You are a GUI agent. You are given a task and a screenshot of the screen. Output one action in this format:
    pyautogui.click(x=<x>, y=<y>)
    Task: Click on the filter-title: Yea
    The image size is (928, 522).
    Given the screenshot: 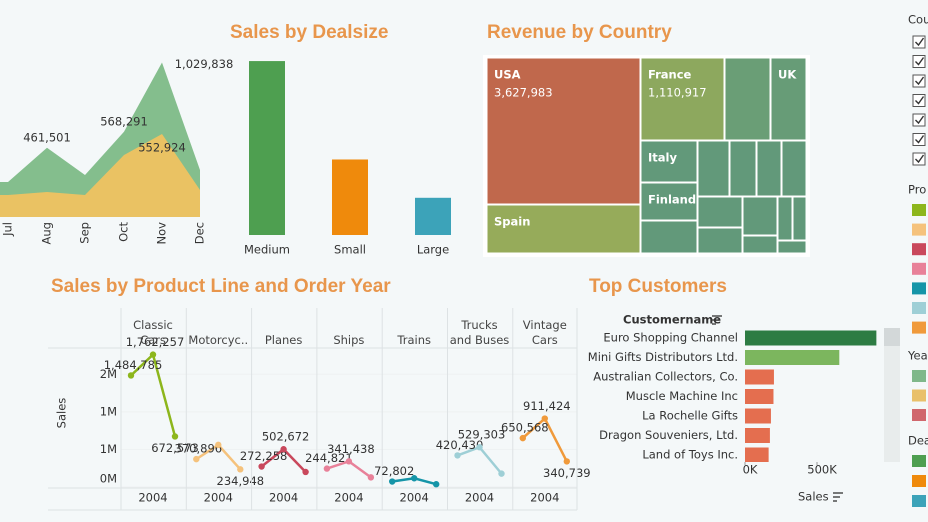 What is the action you would take?
    pyautogui.click(x=917, y=356)
    